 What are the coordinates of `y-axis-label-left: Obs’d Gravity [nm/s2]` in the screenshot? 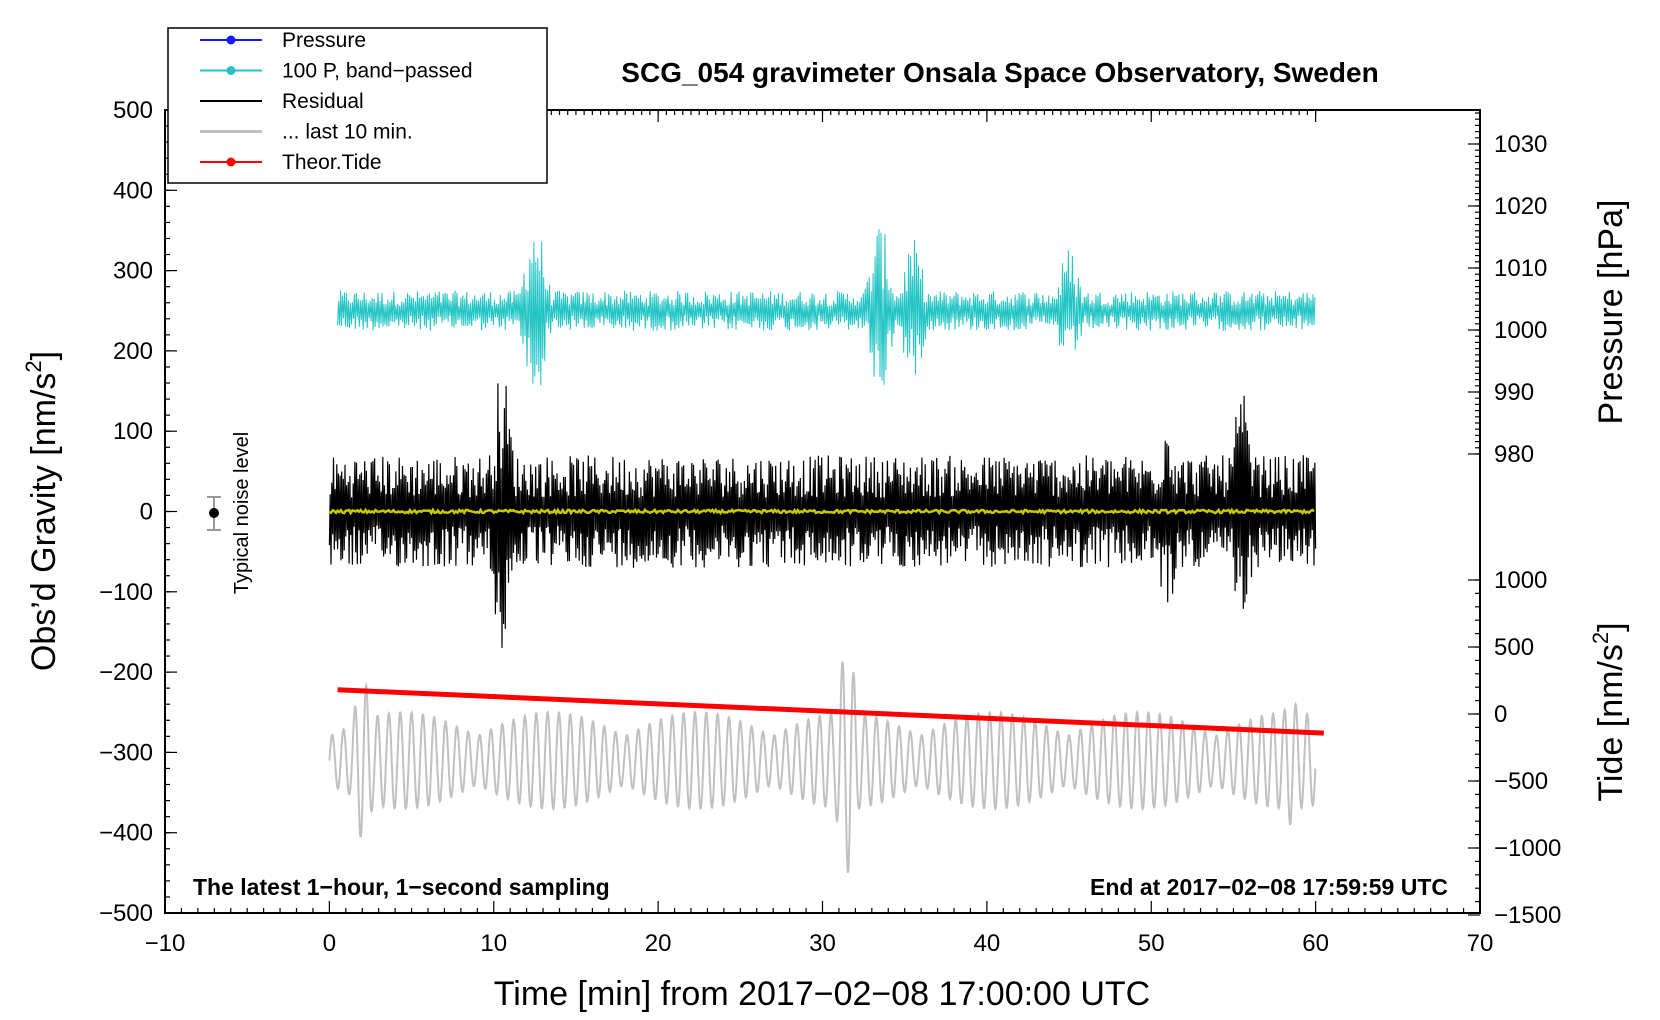 It's located at (42, 511).